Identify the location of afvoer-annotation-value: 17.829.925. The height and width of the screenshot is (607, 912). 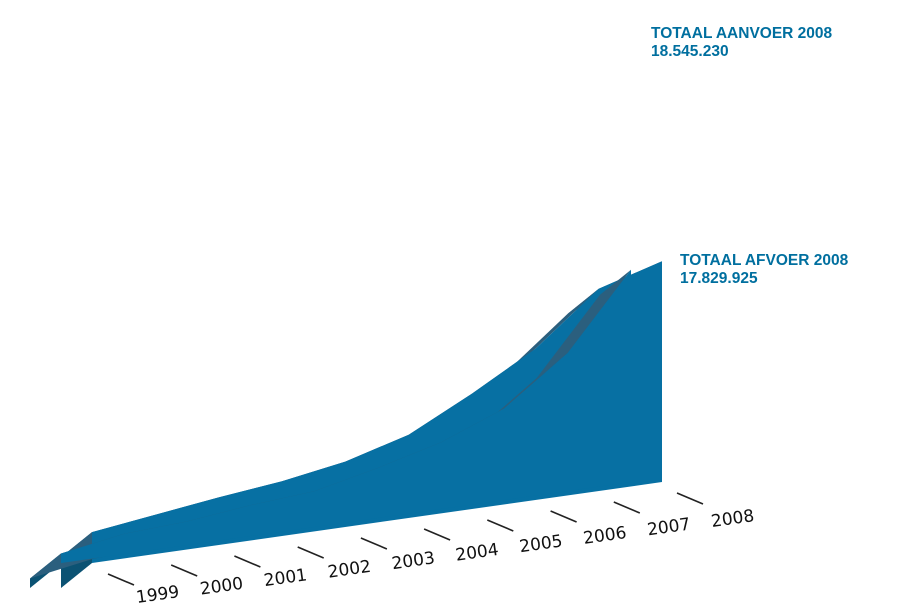
(719, 278).